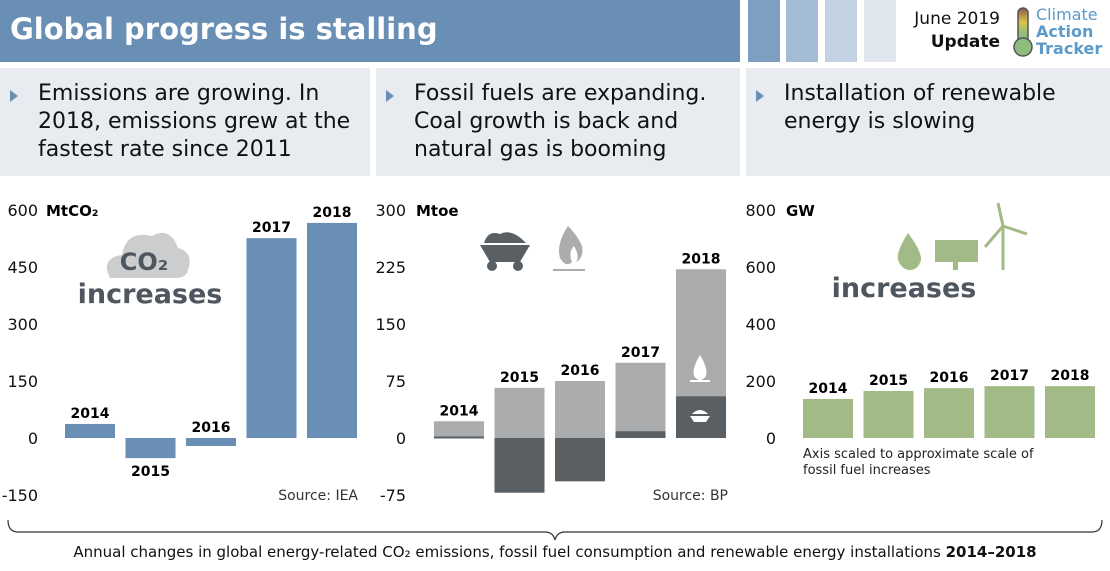 Image resolution: width=1110 pixels, height=571 pixels. Describe the element at coordinates (800, 211) in the screenshot. I see `unit-label: GW` at that location.